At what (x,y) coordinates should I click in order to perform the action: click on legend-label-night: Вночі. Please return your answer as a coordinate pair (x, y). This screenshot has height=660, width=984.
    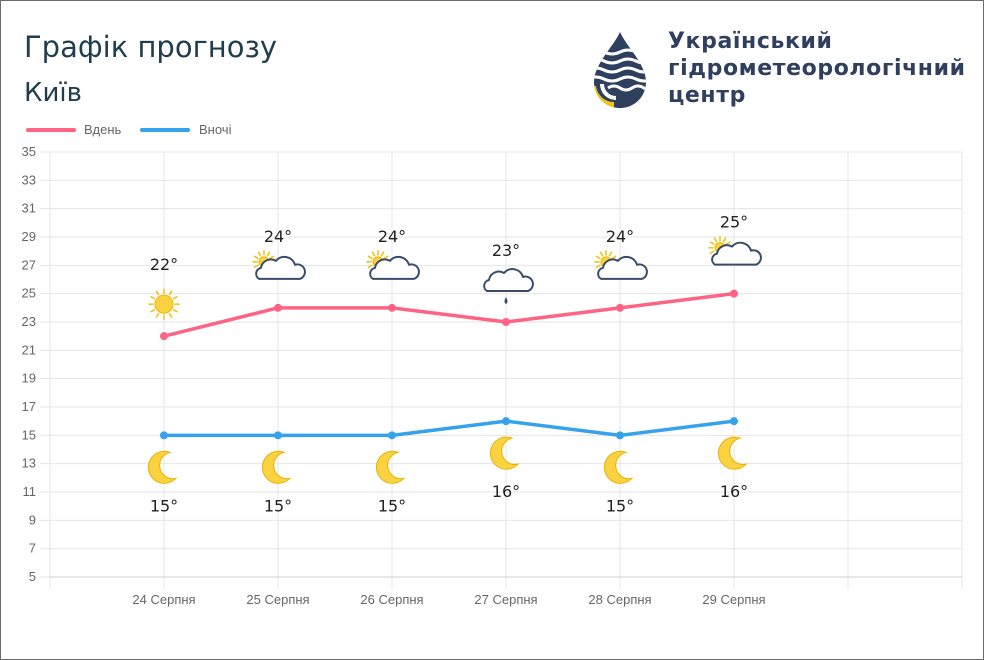
    Looking at the image, I should click on (215, 129).